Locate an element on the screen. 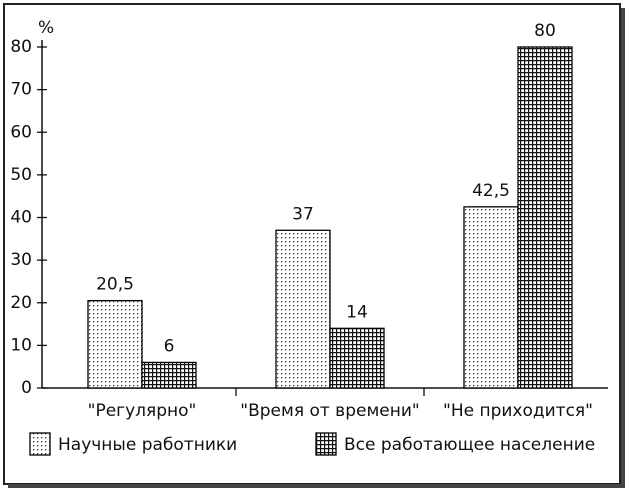 The width and height of the screenshot is (629, 493). y-tick-label: 40 is located at coordinates (21, 218).